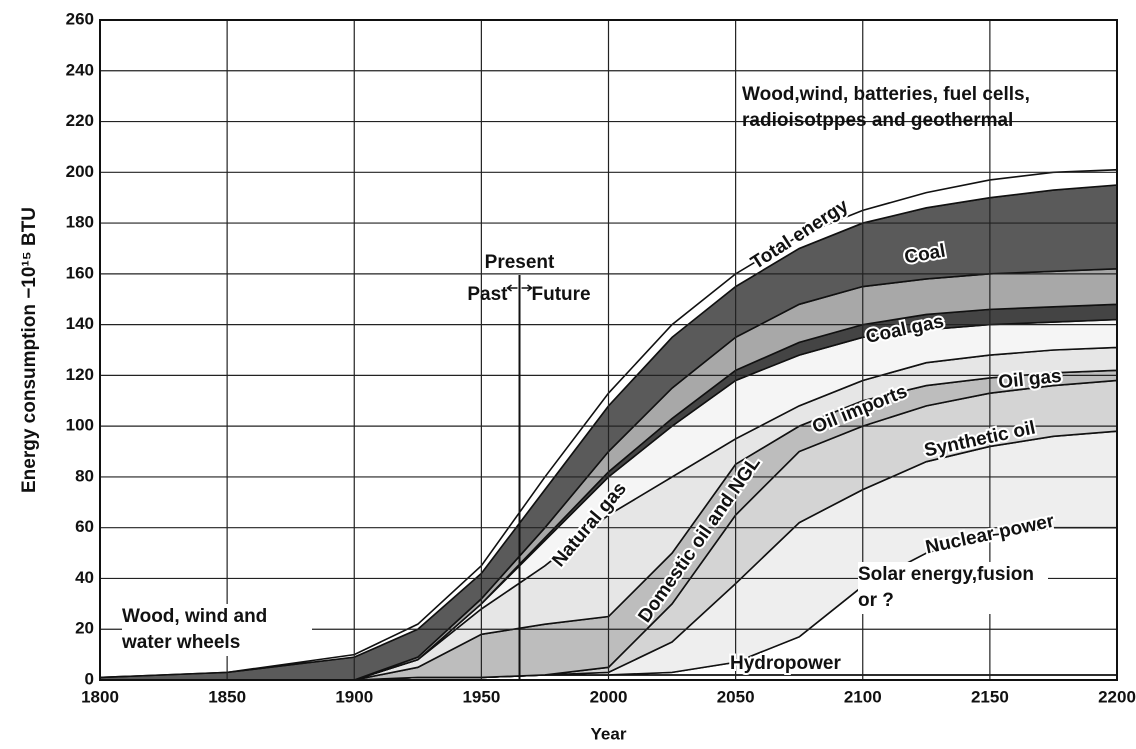 Image resolution: width=1136 pixels, height=749 pixels. What do you see at coordinates (84, 526) in the screenshot?
I see `y-tick-label: 60` at bounding box center [84, 526].